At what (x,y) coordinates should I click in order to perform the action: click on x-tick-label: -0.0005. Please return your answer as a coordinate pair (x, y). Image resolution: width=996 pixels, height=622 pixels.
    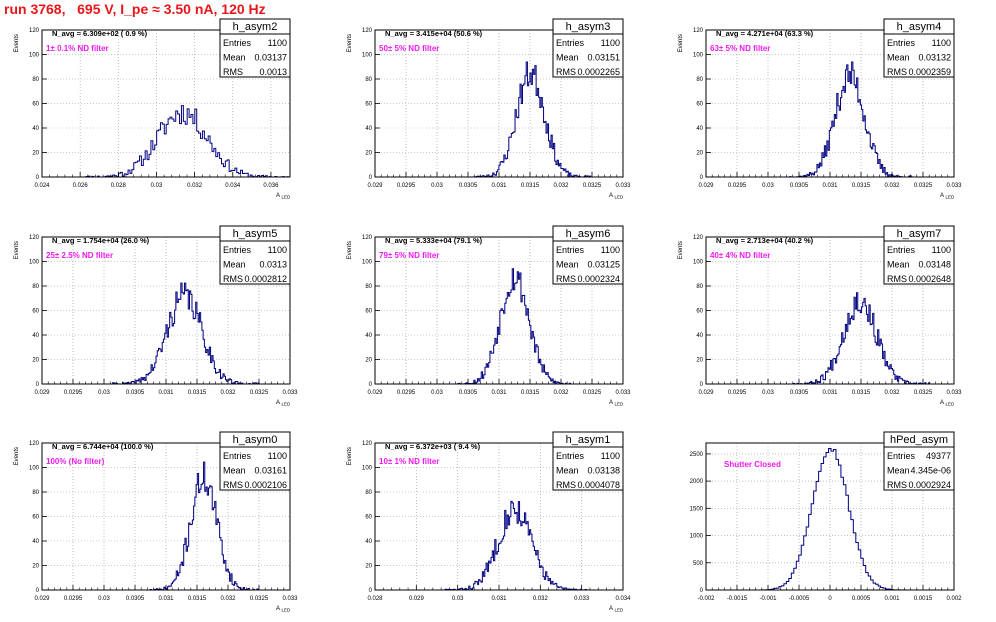
    Looking at the image, I should click on (799, 599).